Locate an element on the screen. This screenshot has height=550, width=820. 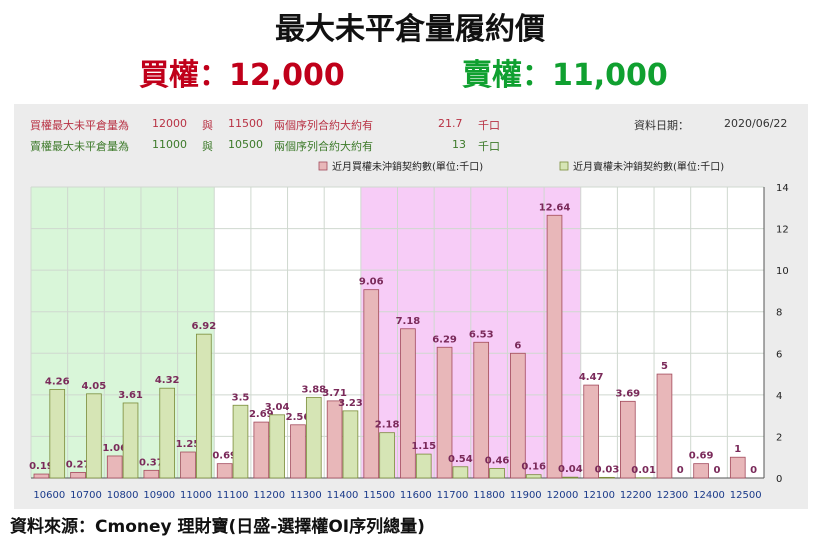
x-tick-label: 10700 is located at coordinates (86, 495).